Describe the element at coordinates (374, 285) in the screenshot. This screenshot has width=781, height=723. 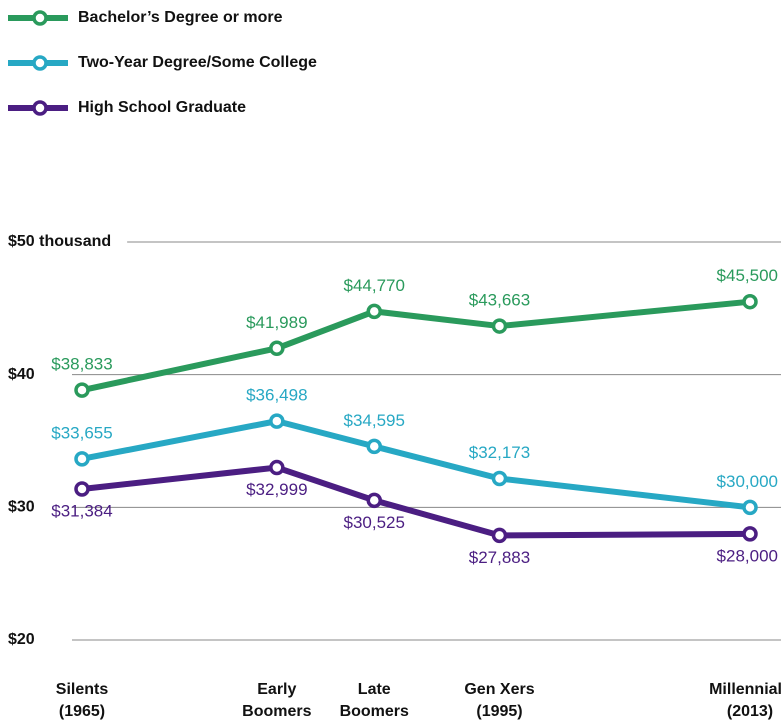
I see `data-label: $44,770` at that location.